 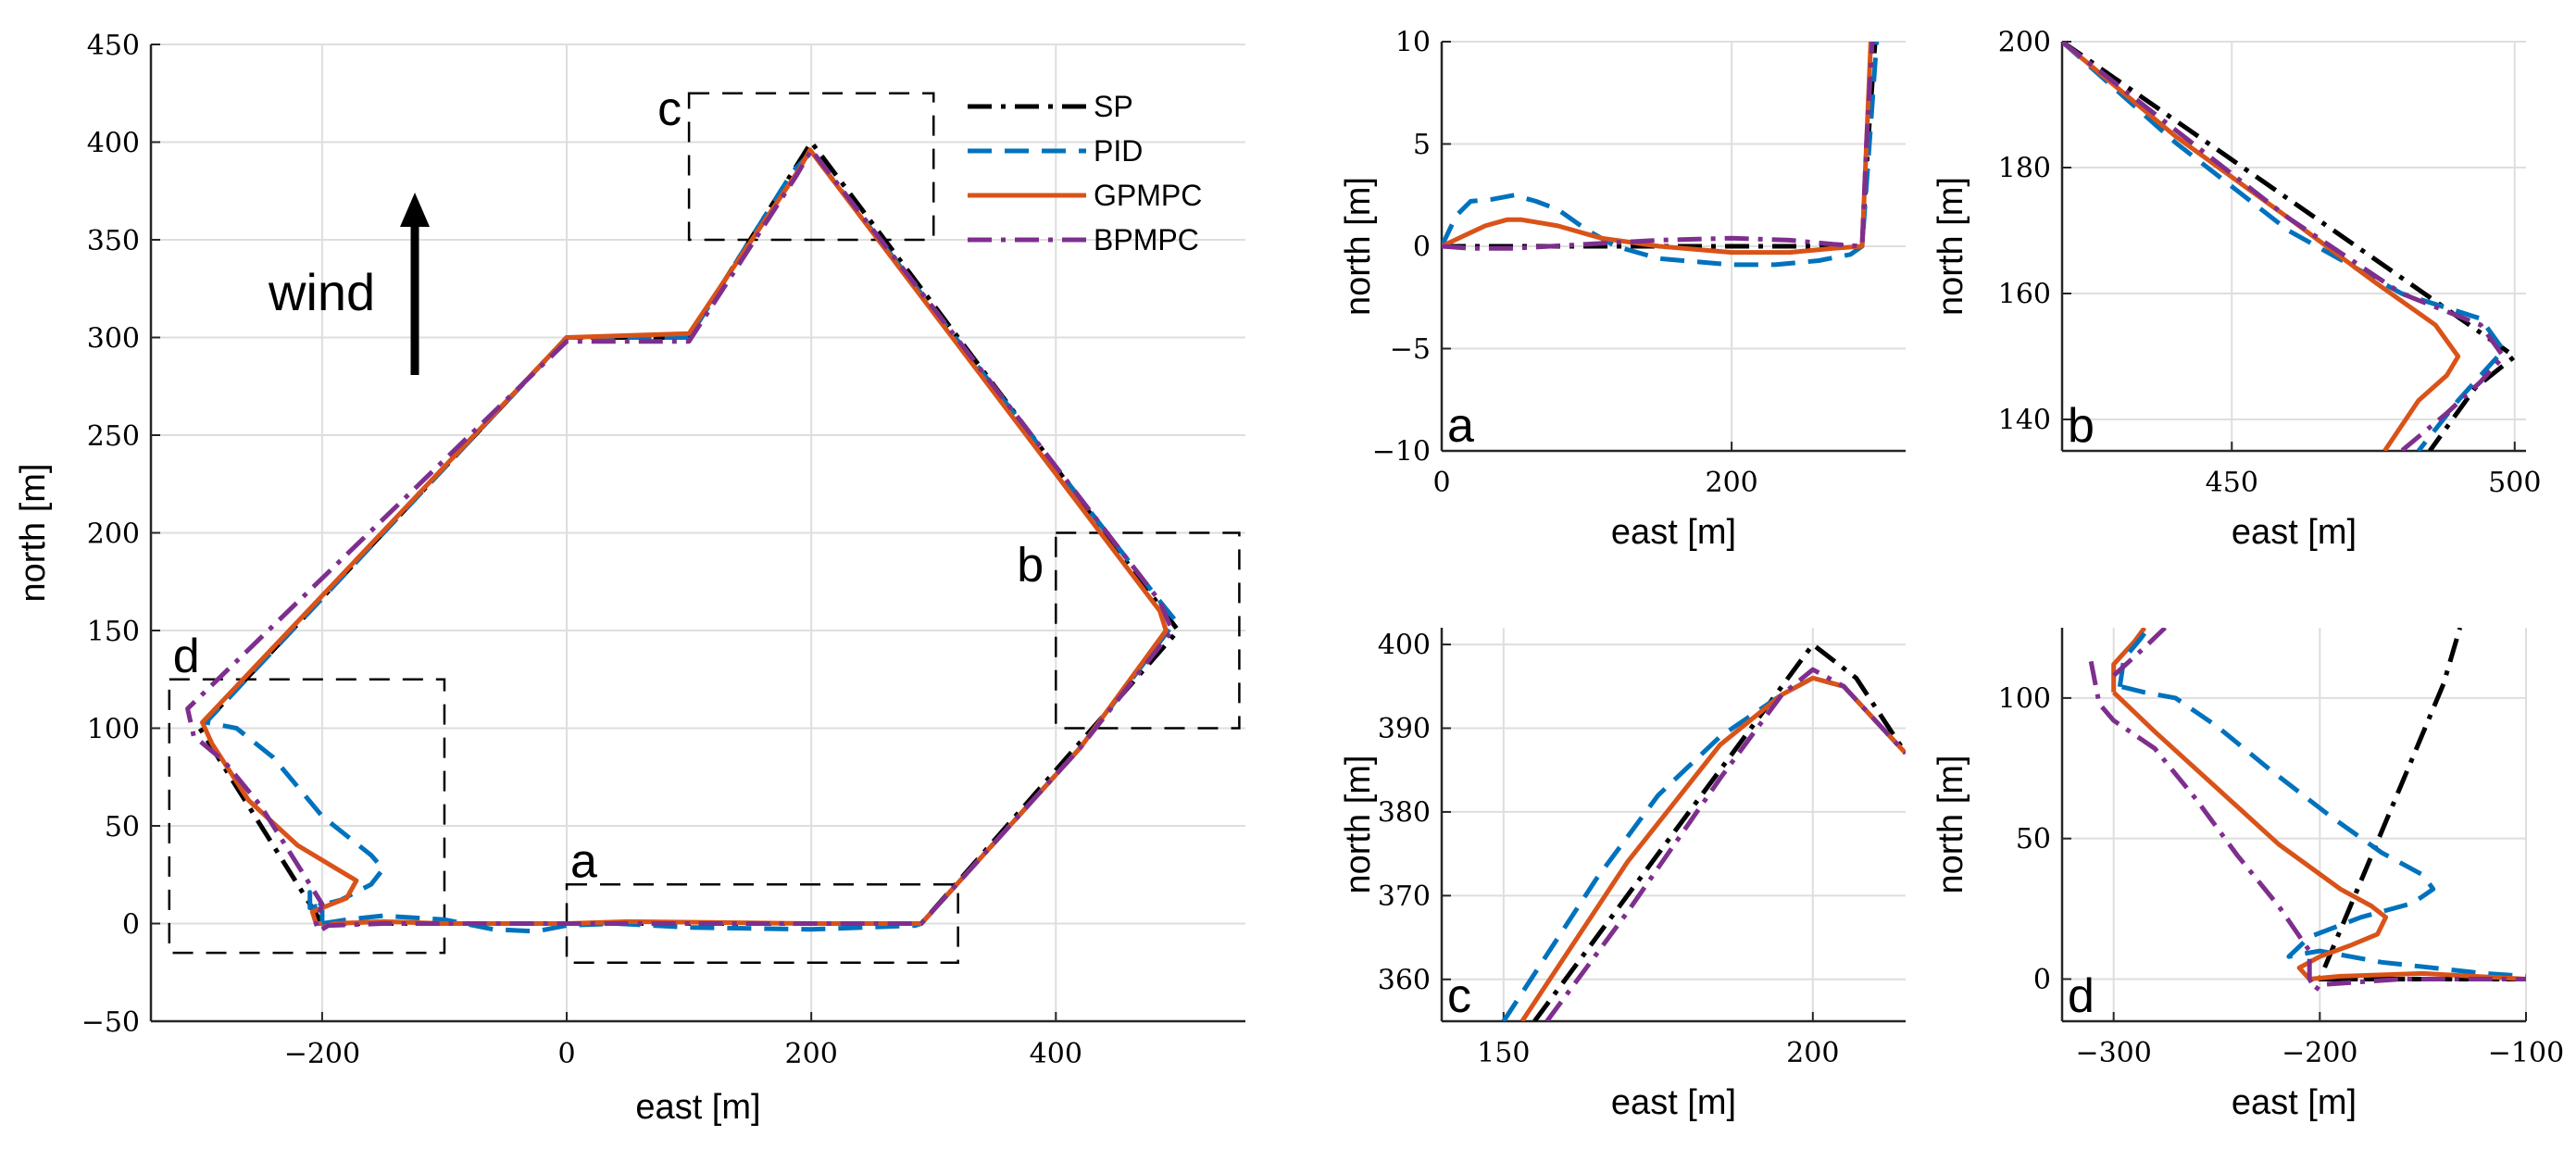 What do you see at coordinates (1085, 173) in the screenshot?
I see `legend: SP PID GPMPC BPMPC` at bounding box center [1085, 173].